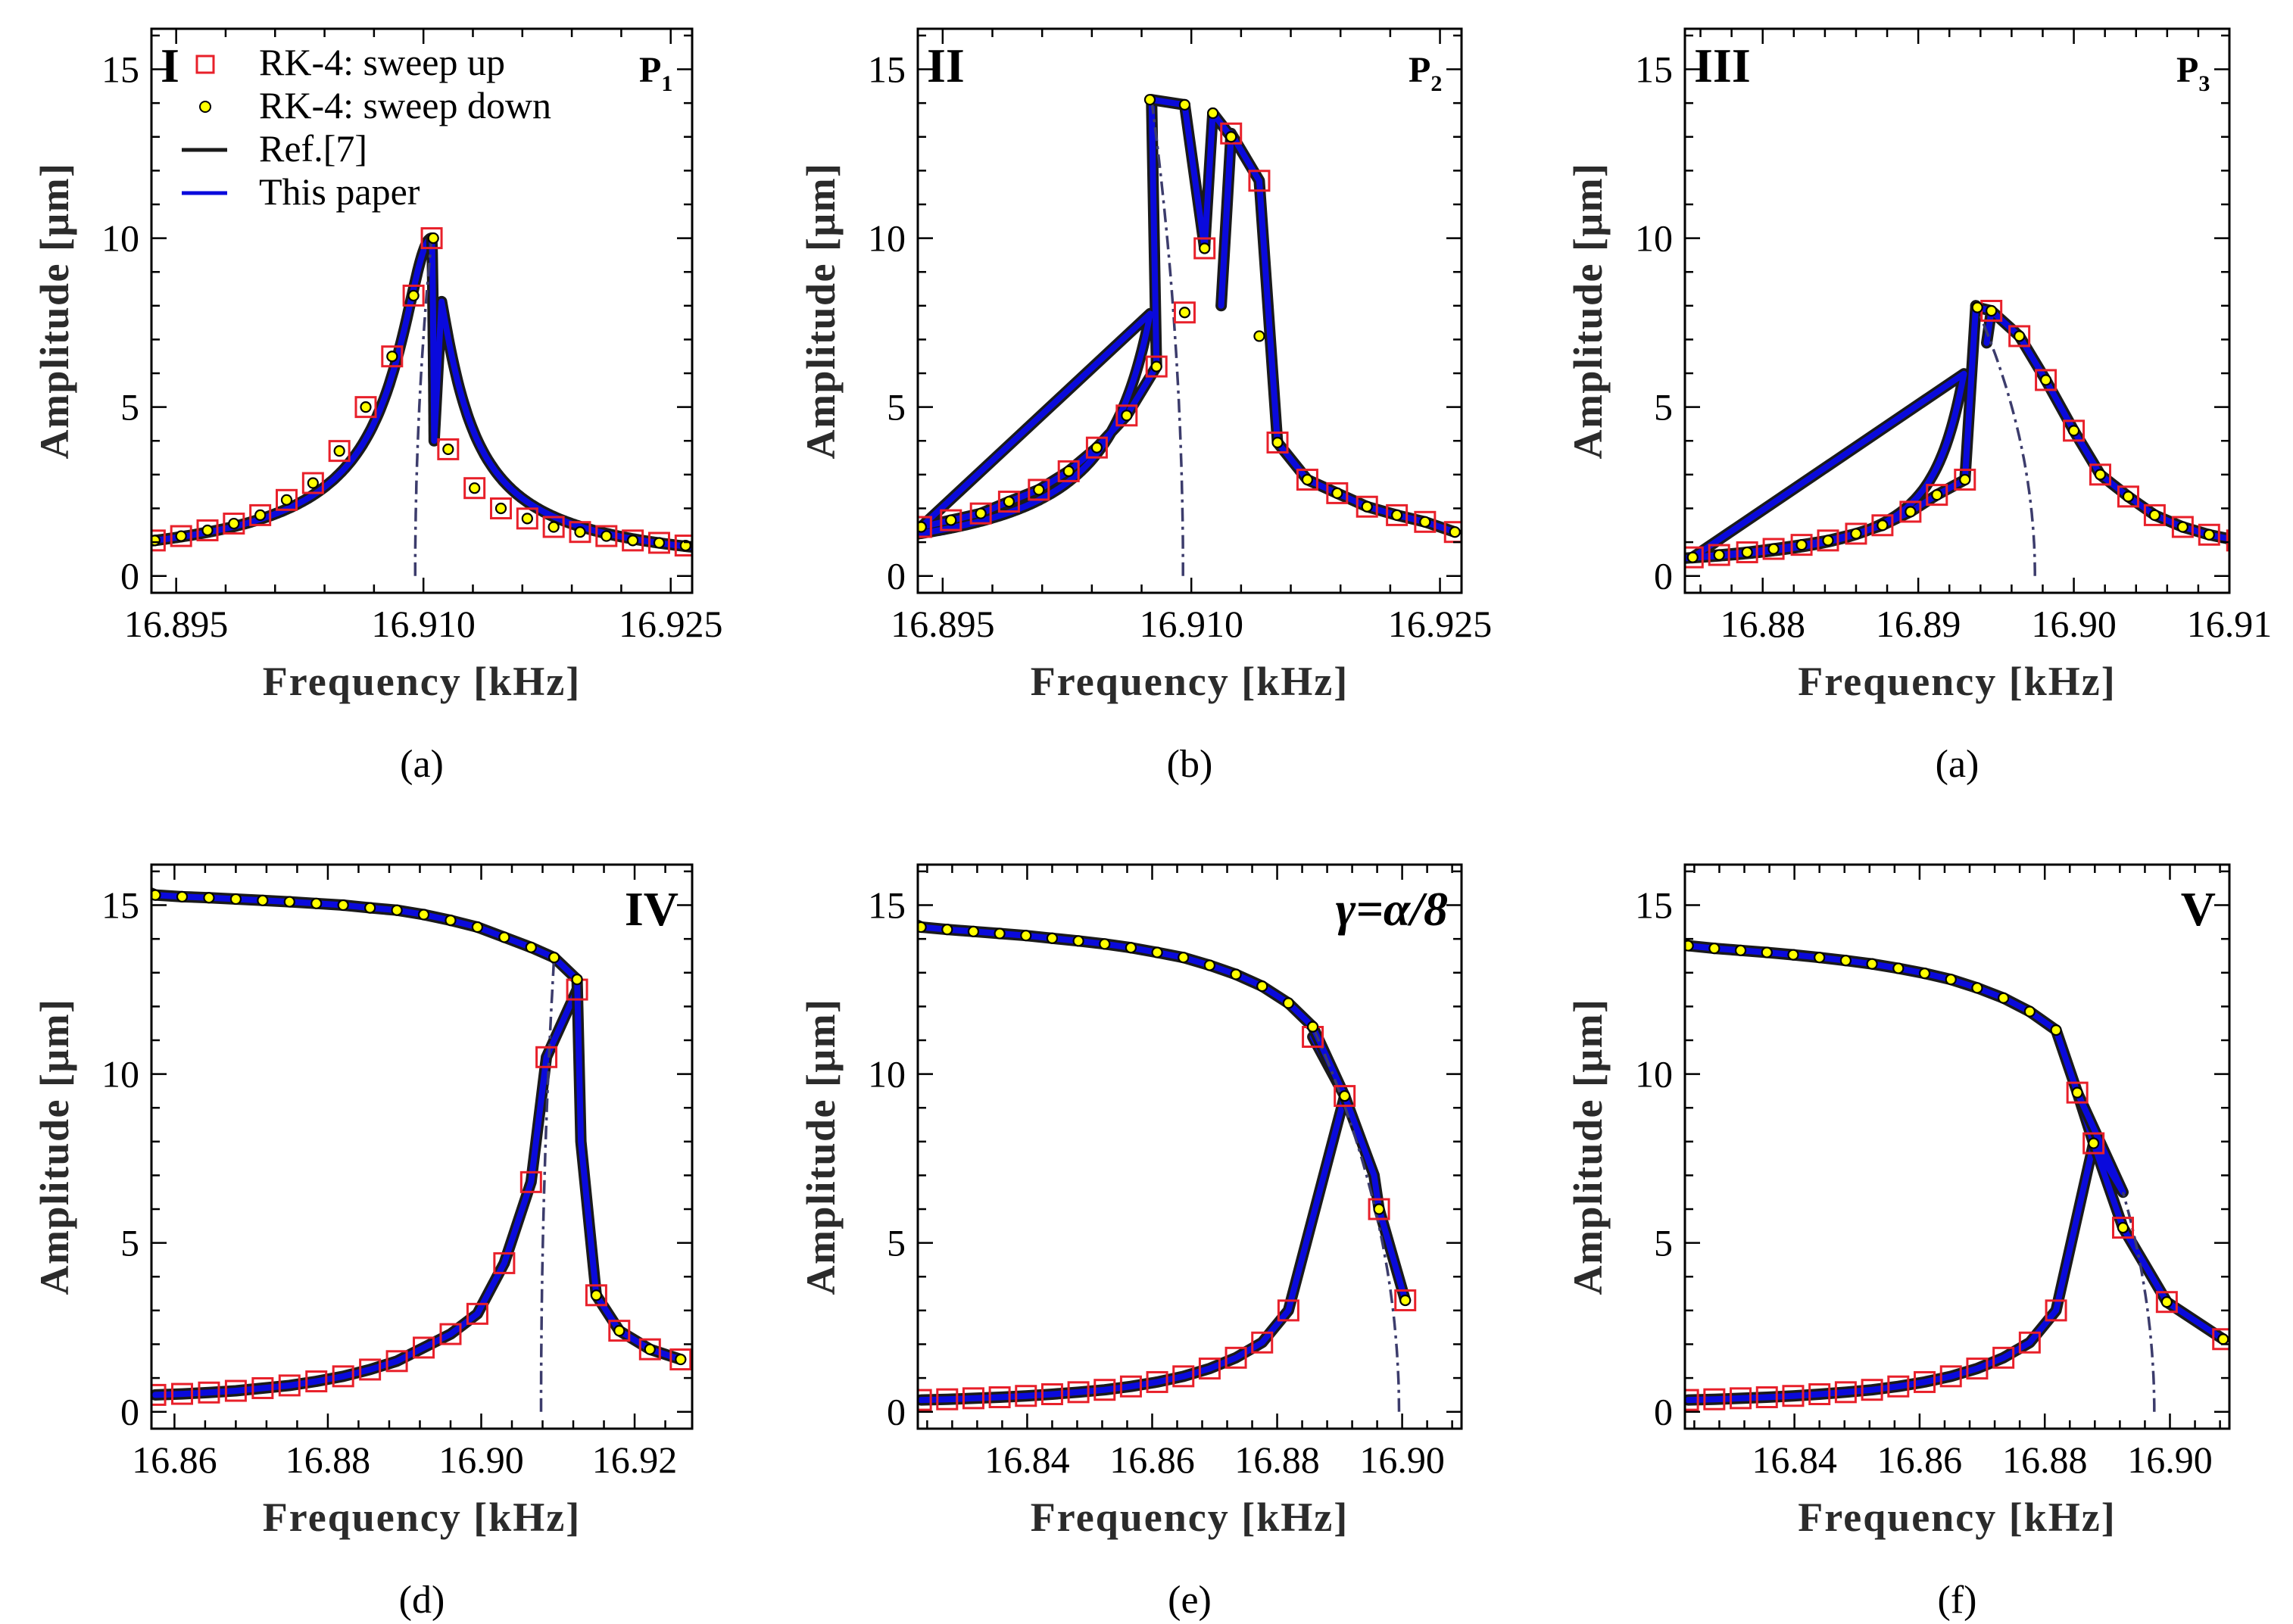 This screenshot has height=1624, width=2293. Describe the element at coordinates (1440, 624) in the screenshot. I see `x-tick-label: 16.925` at that location.